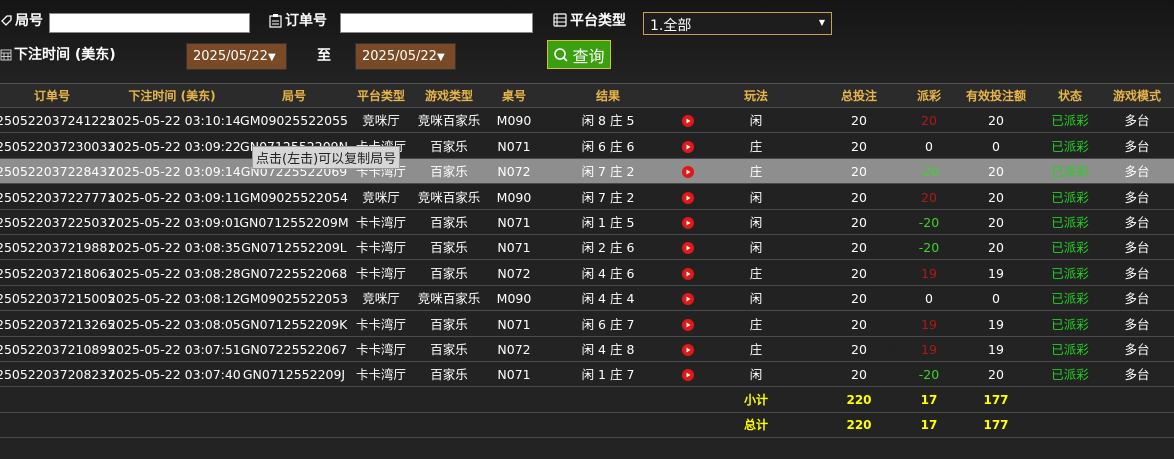 Image resolution: width=1174 pixels, height=459 pixels. I want to click on sum-valid-bet: 177, so click(996, 425).